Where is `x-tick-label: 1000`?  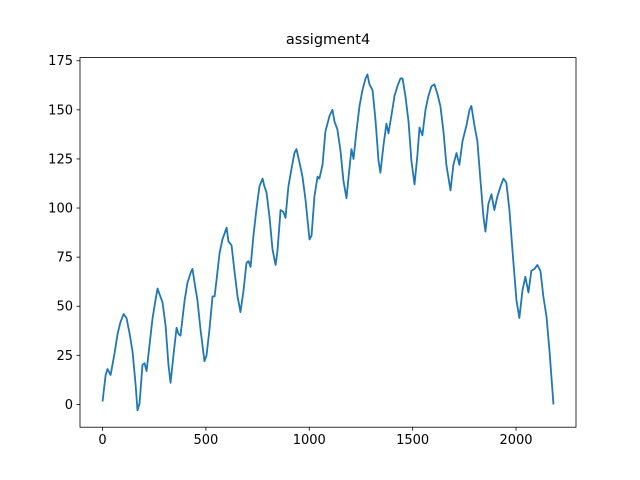
x-tick-label: 1000 is located at coordinates (309, 440).